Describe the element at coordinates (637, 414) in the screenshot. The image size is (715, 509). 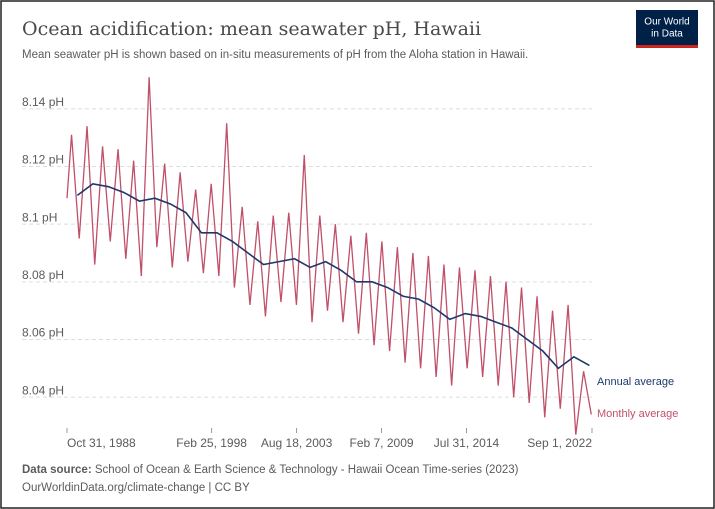
I see `legend-label: Monthly average` at that location.